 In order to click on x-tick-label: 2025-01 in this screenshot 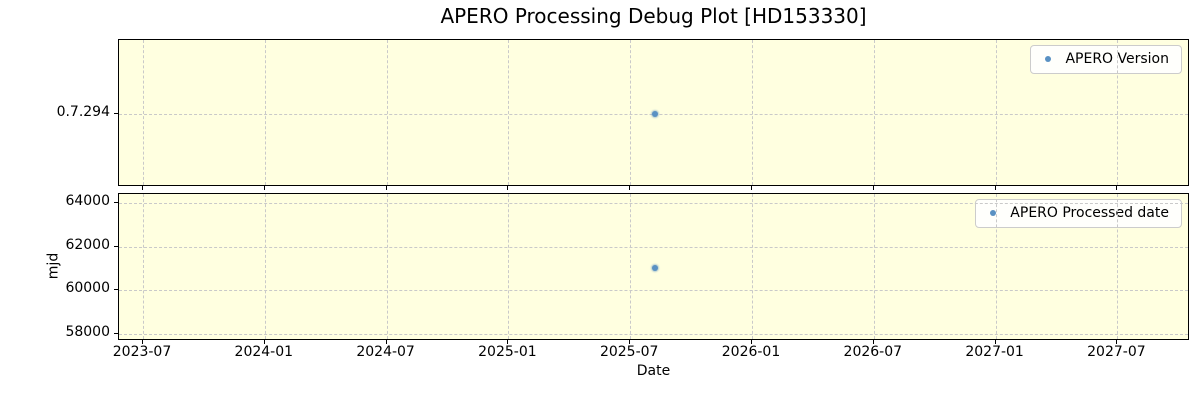, I will do `click(507, 352)`.